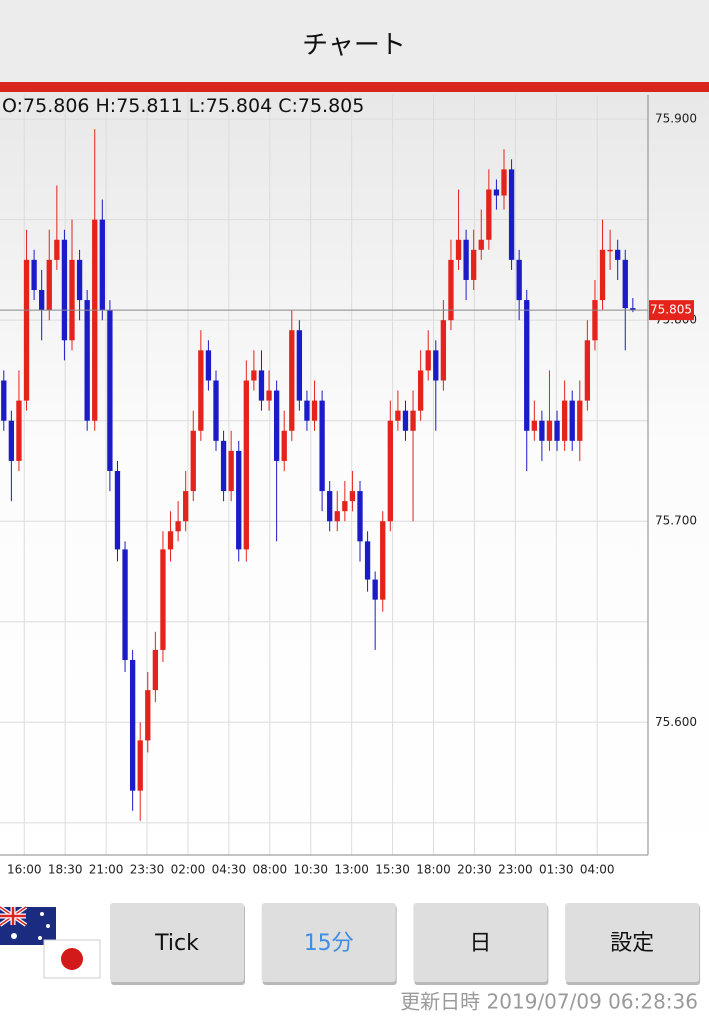 This screenshot has height=1028, width=709. Describe the element at coordinates (351, 870) in the screenshot. I see `x-tick-label: 13:00` at that location.